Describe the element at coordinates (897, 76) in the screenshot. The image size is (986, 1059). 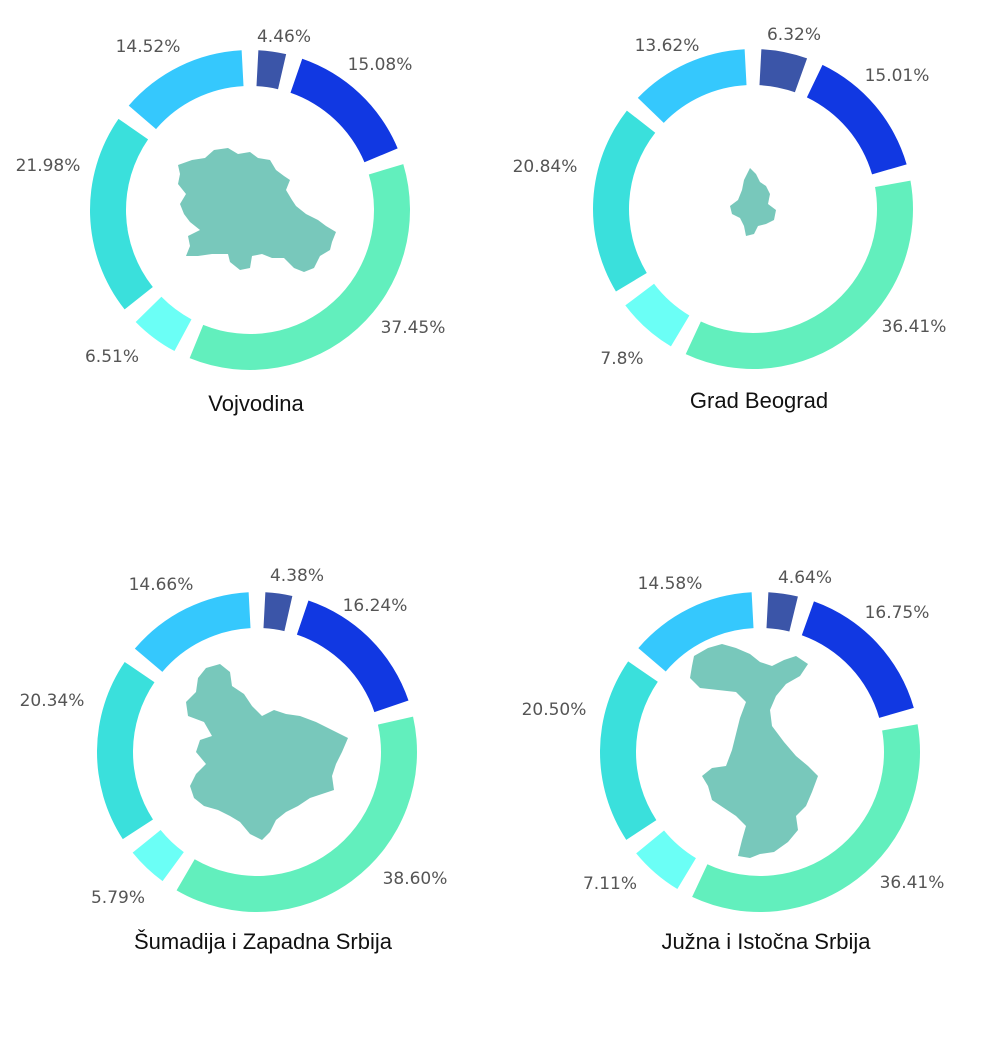
I see `data-label: 15.01%` at that location.